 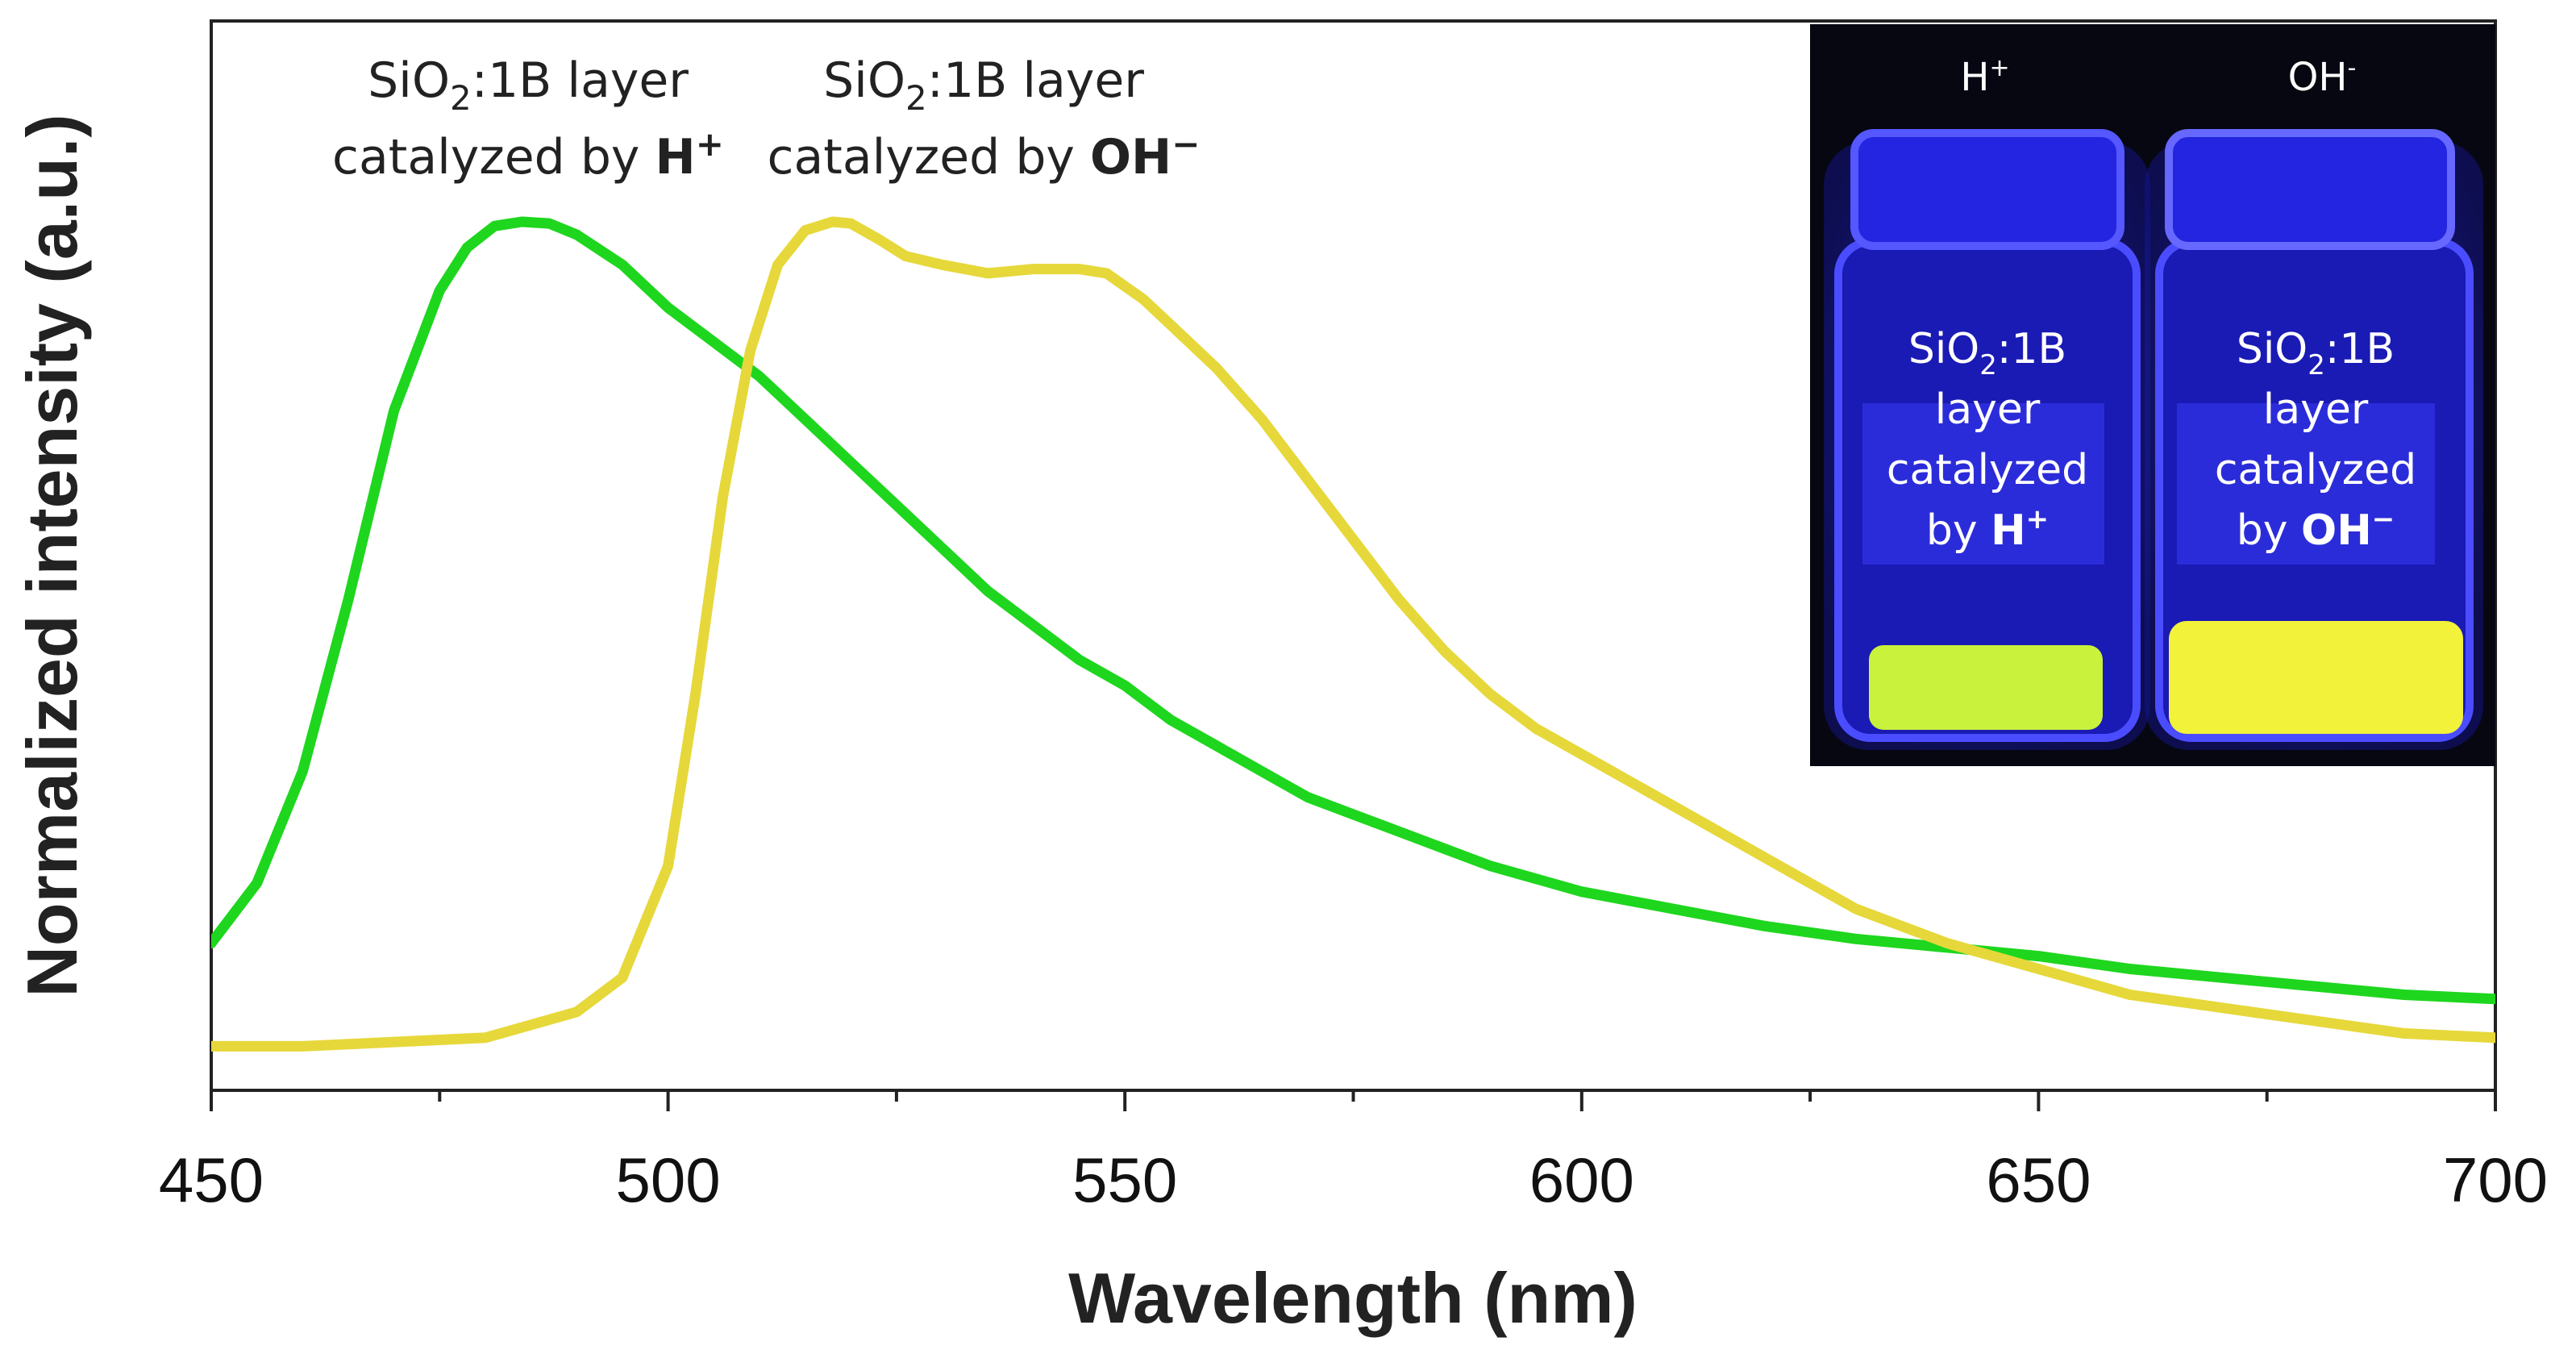 I want to click on vial-right, so click(x=2314, y=439).